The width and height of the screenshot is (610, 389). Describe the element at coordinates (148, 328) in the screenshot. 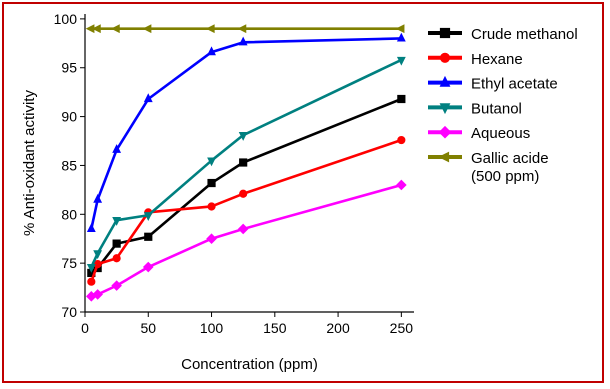

I see `x-tick-label: 50` at that location.